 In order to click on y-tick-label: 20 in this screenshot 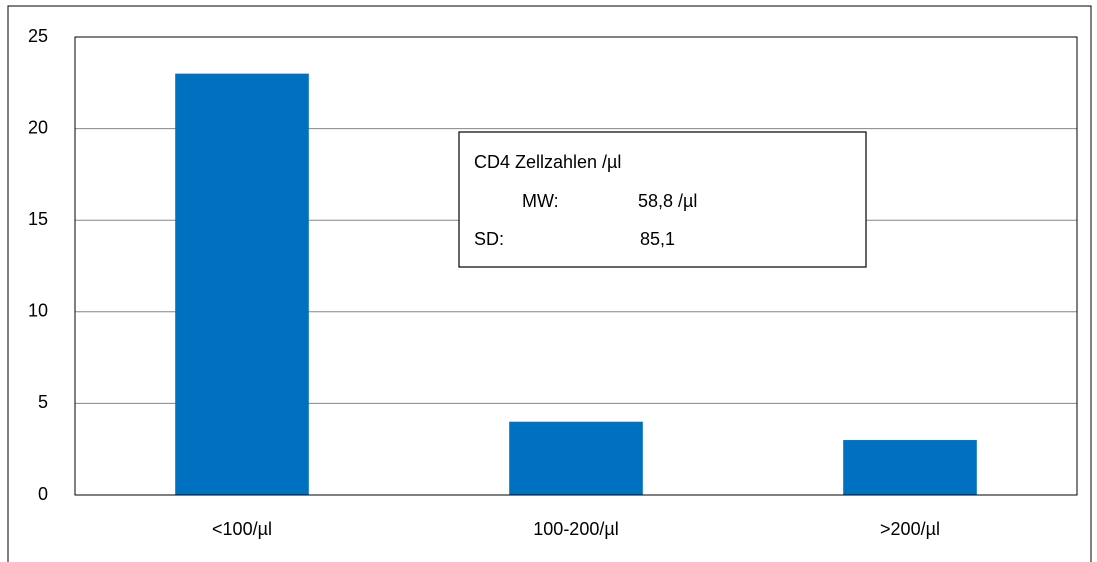, I will do `click(38, 127)`.